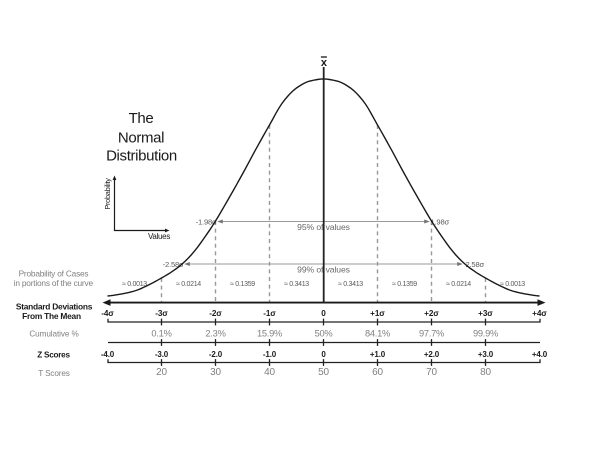 Image resolution: width=600 pixels, height=450 pixels. What do you see at coordinates (173, 264) in the screenshot?
I see `svg-text: -2.58σ` at bounding box center [173, 264].